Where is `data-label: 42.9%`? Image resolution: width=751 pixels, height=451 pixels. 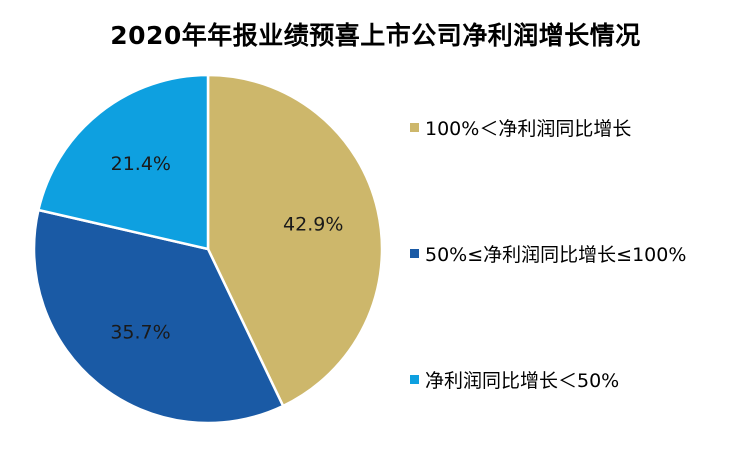
data-label: 42.9% is located at coordinates (313, 225).